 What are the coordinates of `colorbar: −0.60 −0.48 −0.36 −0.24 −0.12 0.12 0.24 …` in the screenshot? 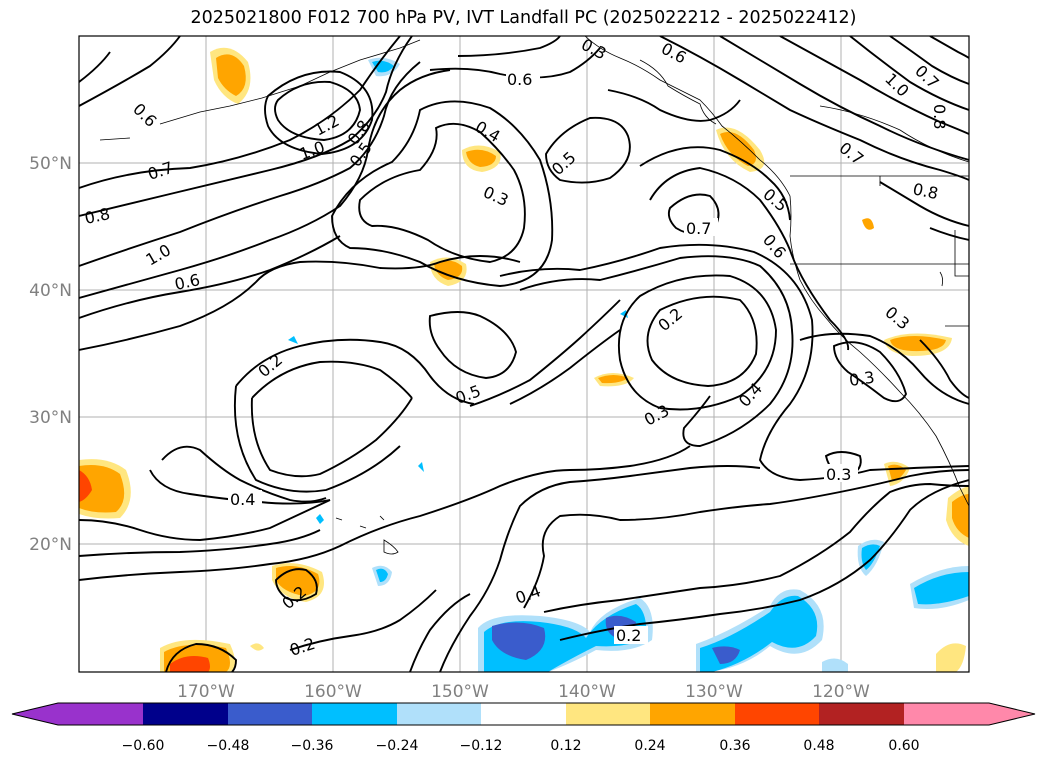 It's located at (523, 728).